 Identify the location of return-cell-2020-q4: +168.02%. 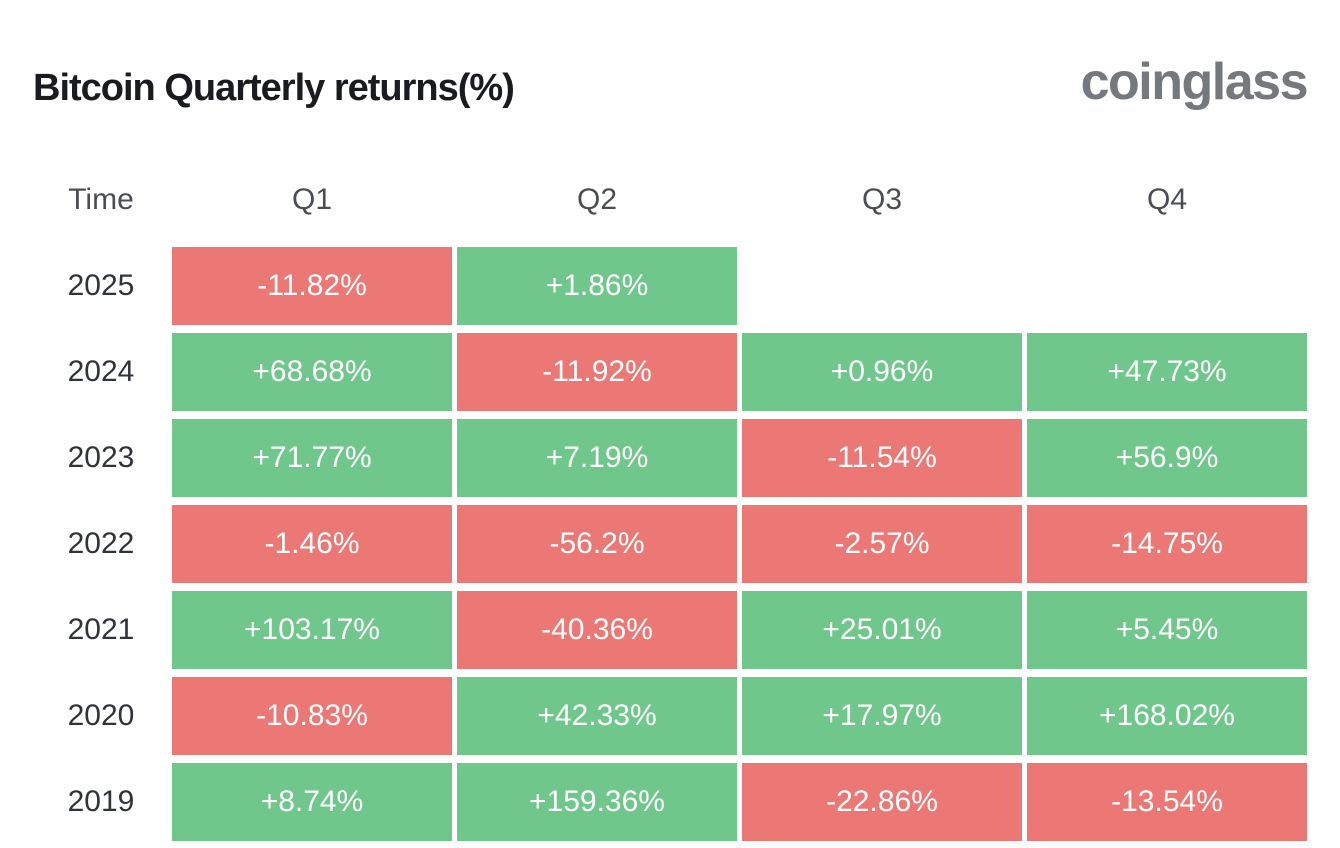
(1167, 716).